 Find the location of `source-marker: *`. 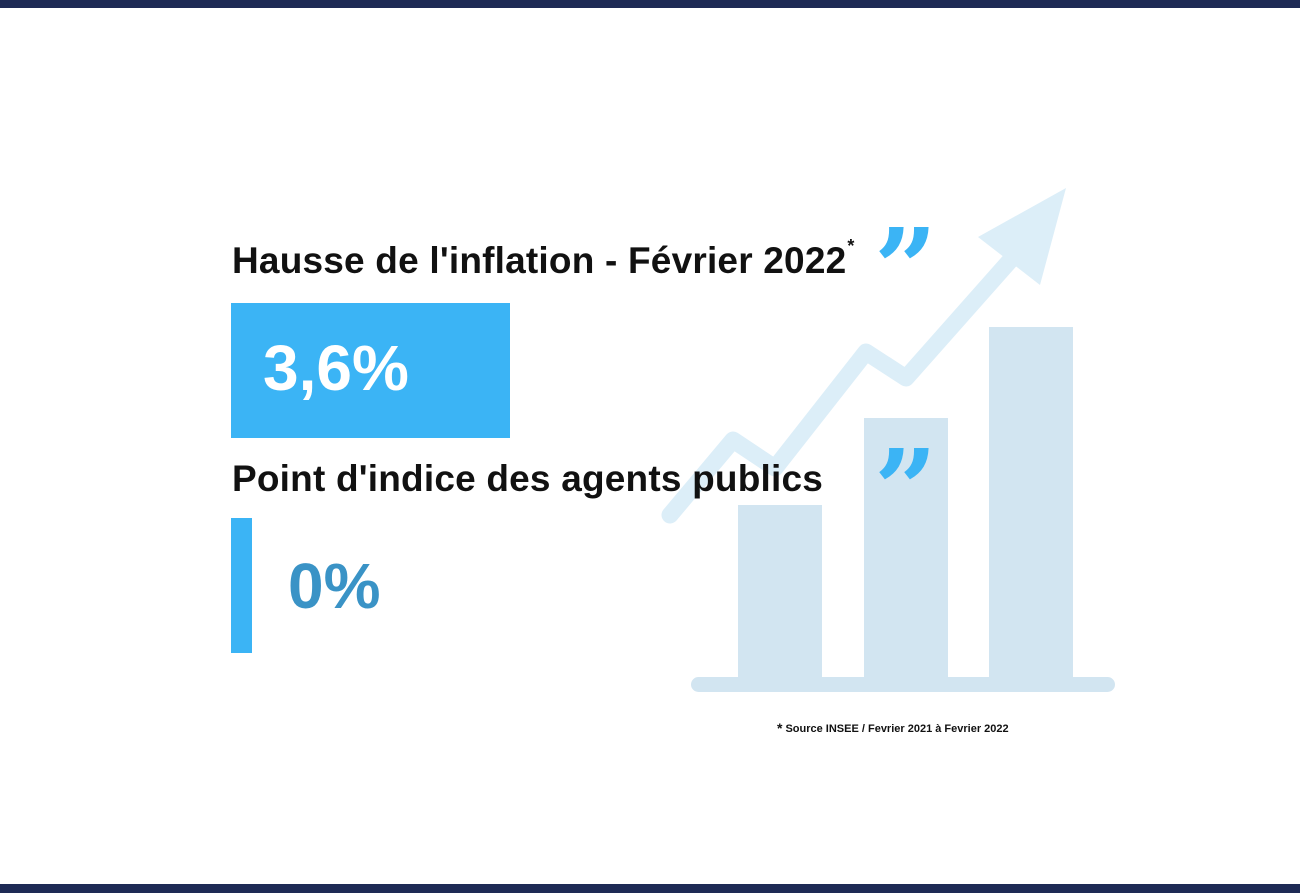

source-marker: * is located at coordinates (780, 728).